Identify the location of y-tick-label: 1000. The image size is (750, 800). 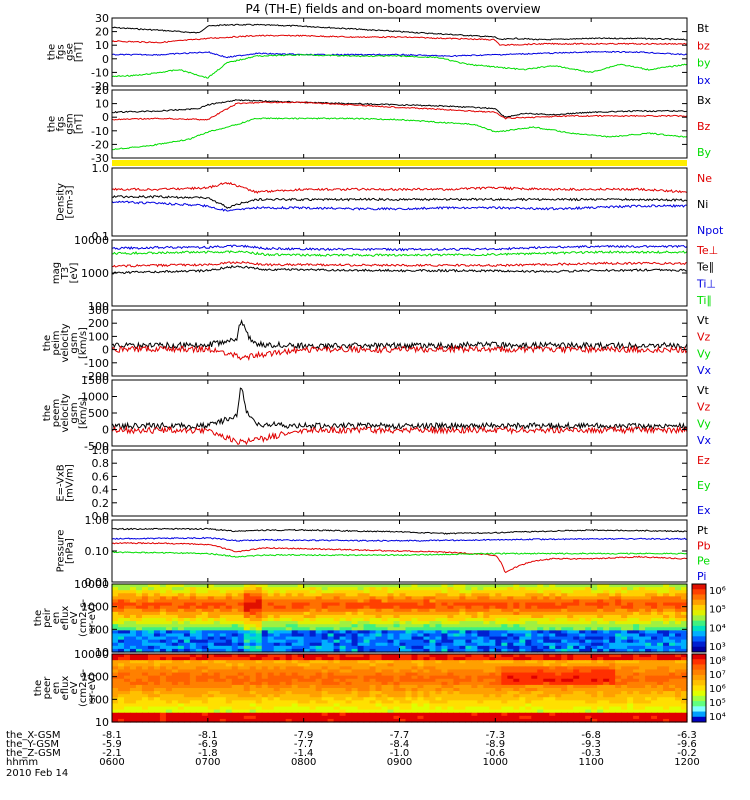
(95, 273).